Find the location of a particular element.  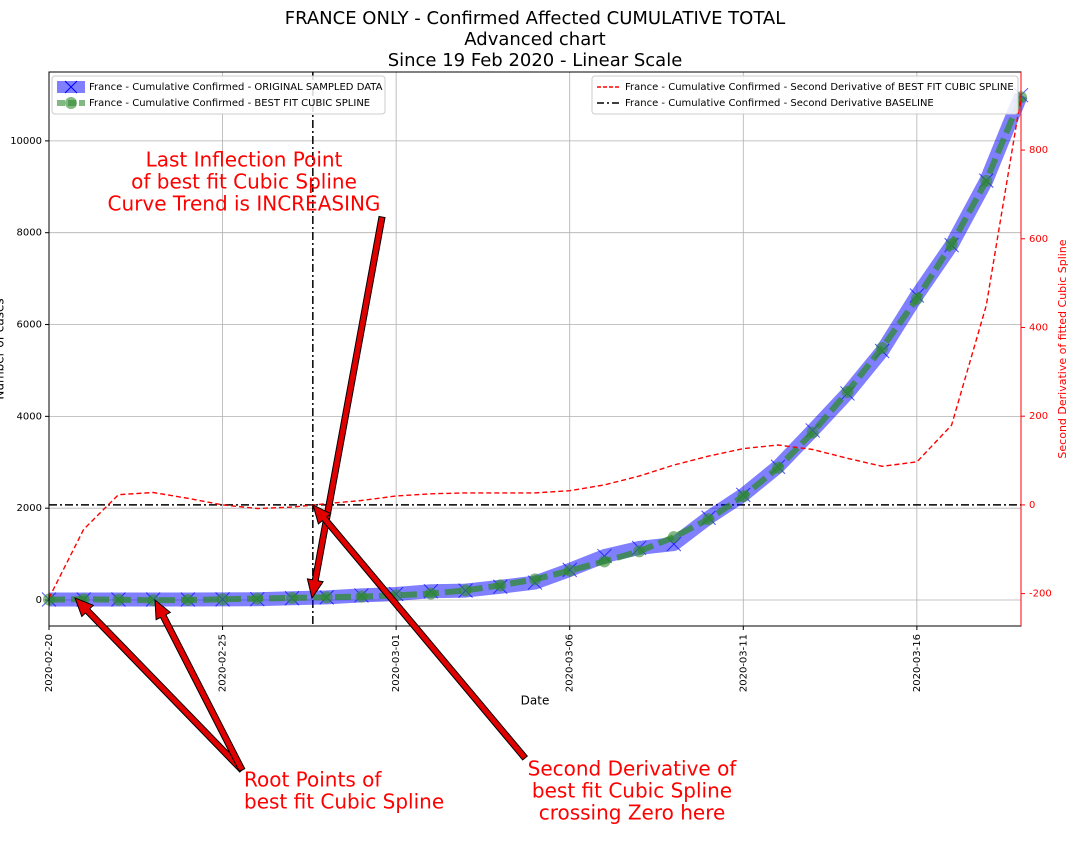

x-tick-label: 2020-03-16 is located at coordinates (917, 663).